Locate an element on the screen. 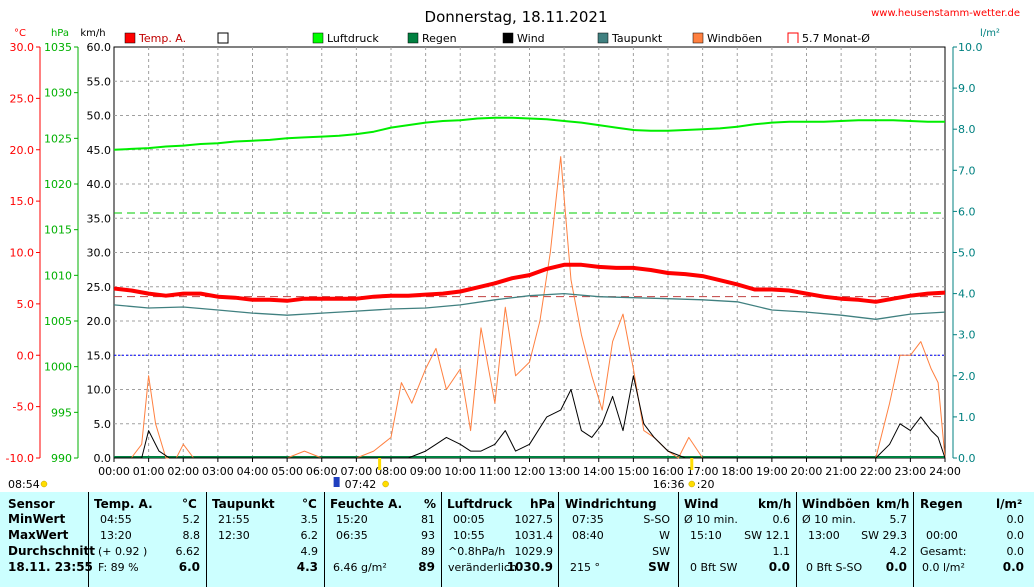 The width and height of the screenshot is (1034, 587). x-tick-label: 18:00 is located at coordinates (737, 471).